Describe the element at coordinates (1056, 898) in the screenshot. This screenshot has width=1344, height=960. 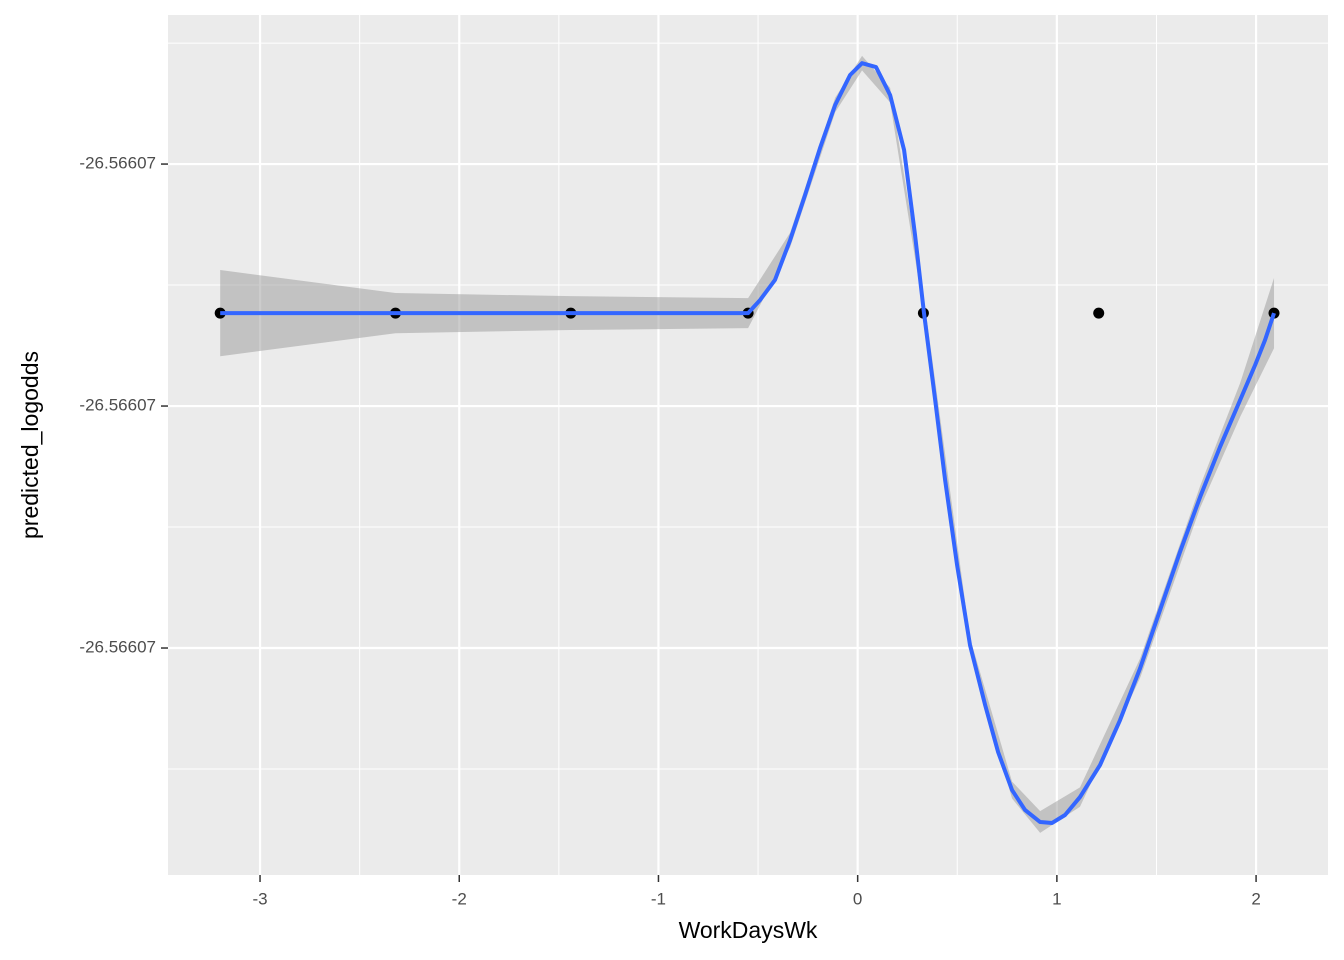
I see `x-tick-label: 1` at that location.